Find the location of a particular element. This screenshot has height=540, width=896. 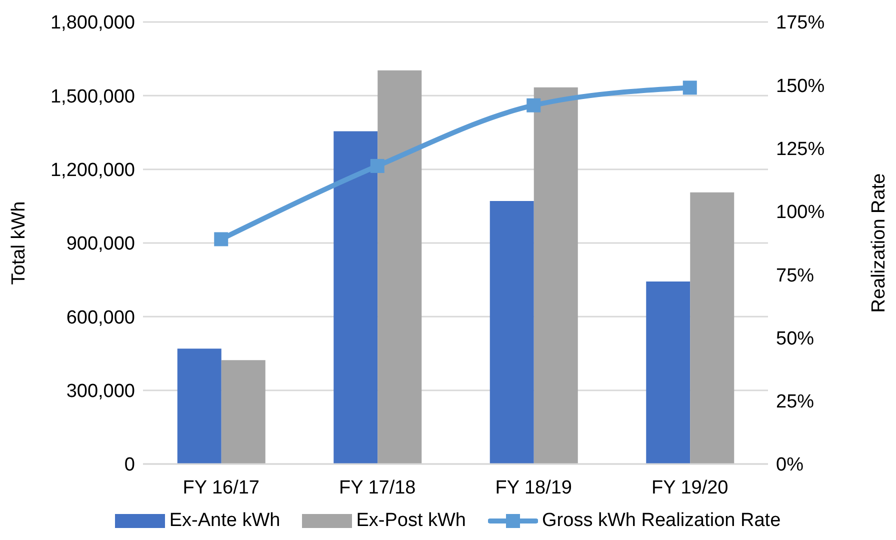

y2-tick-label: 25% is located at coordinates (795, 402).